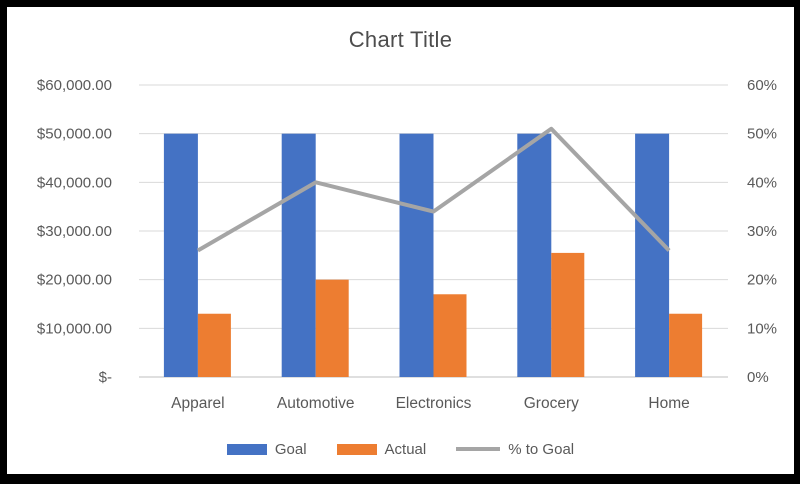 The width and height of the screenshot is (800, 484). I want to click on category-label: Home, so click(668, 403).